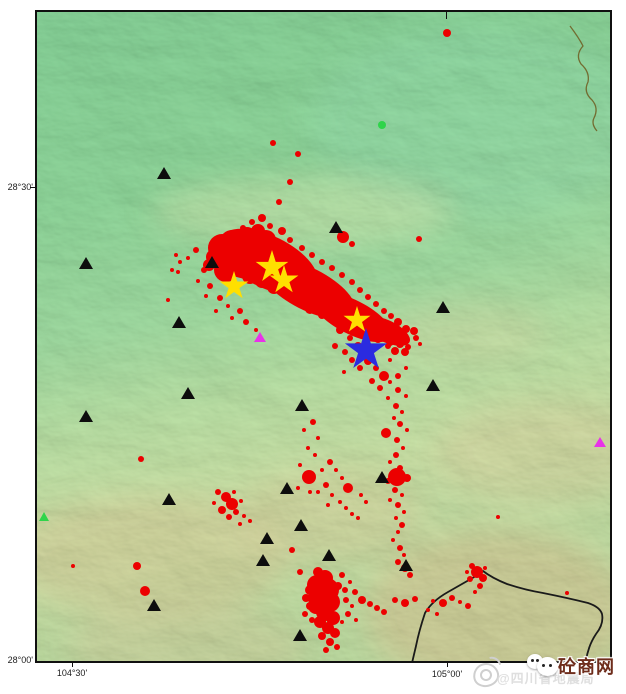  What do you see at coordinates (72, 673) in the screenshot?
I see `lon-label-10430: 104°30'` at bounding box center [72, 673].